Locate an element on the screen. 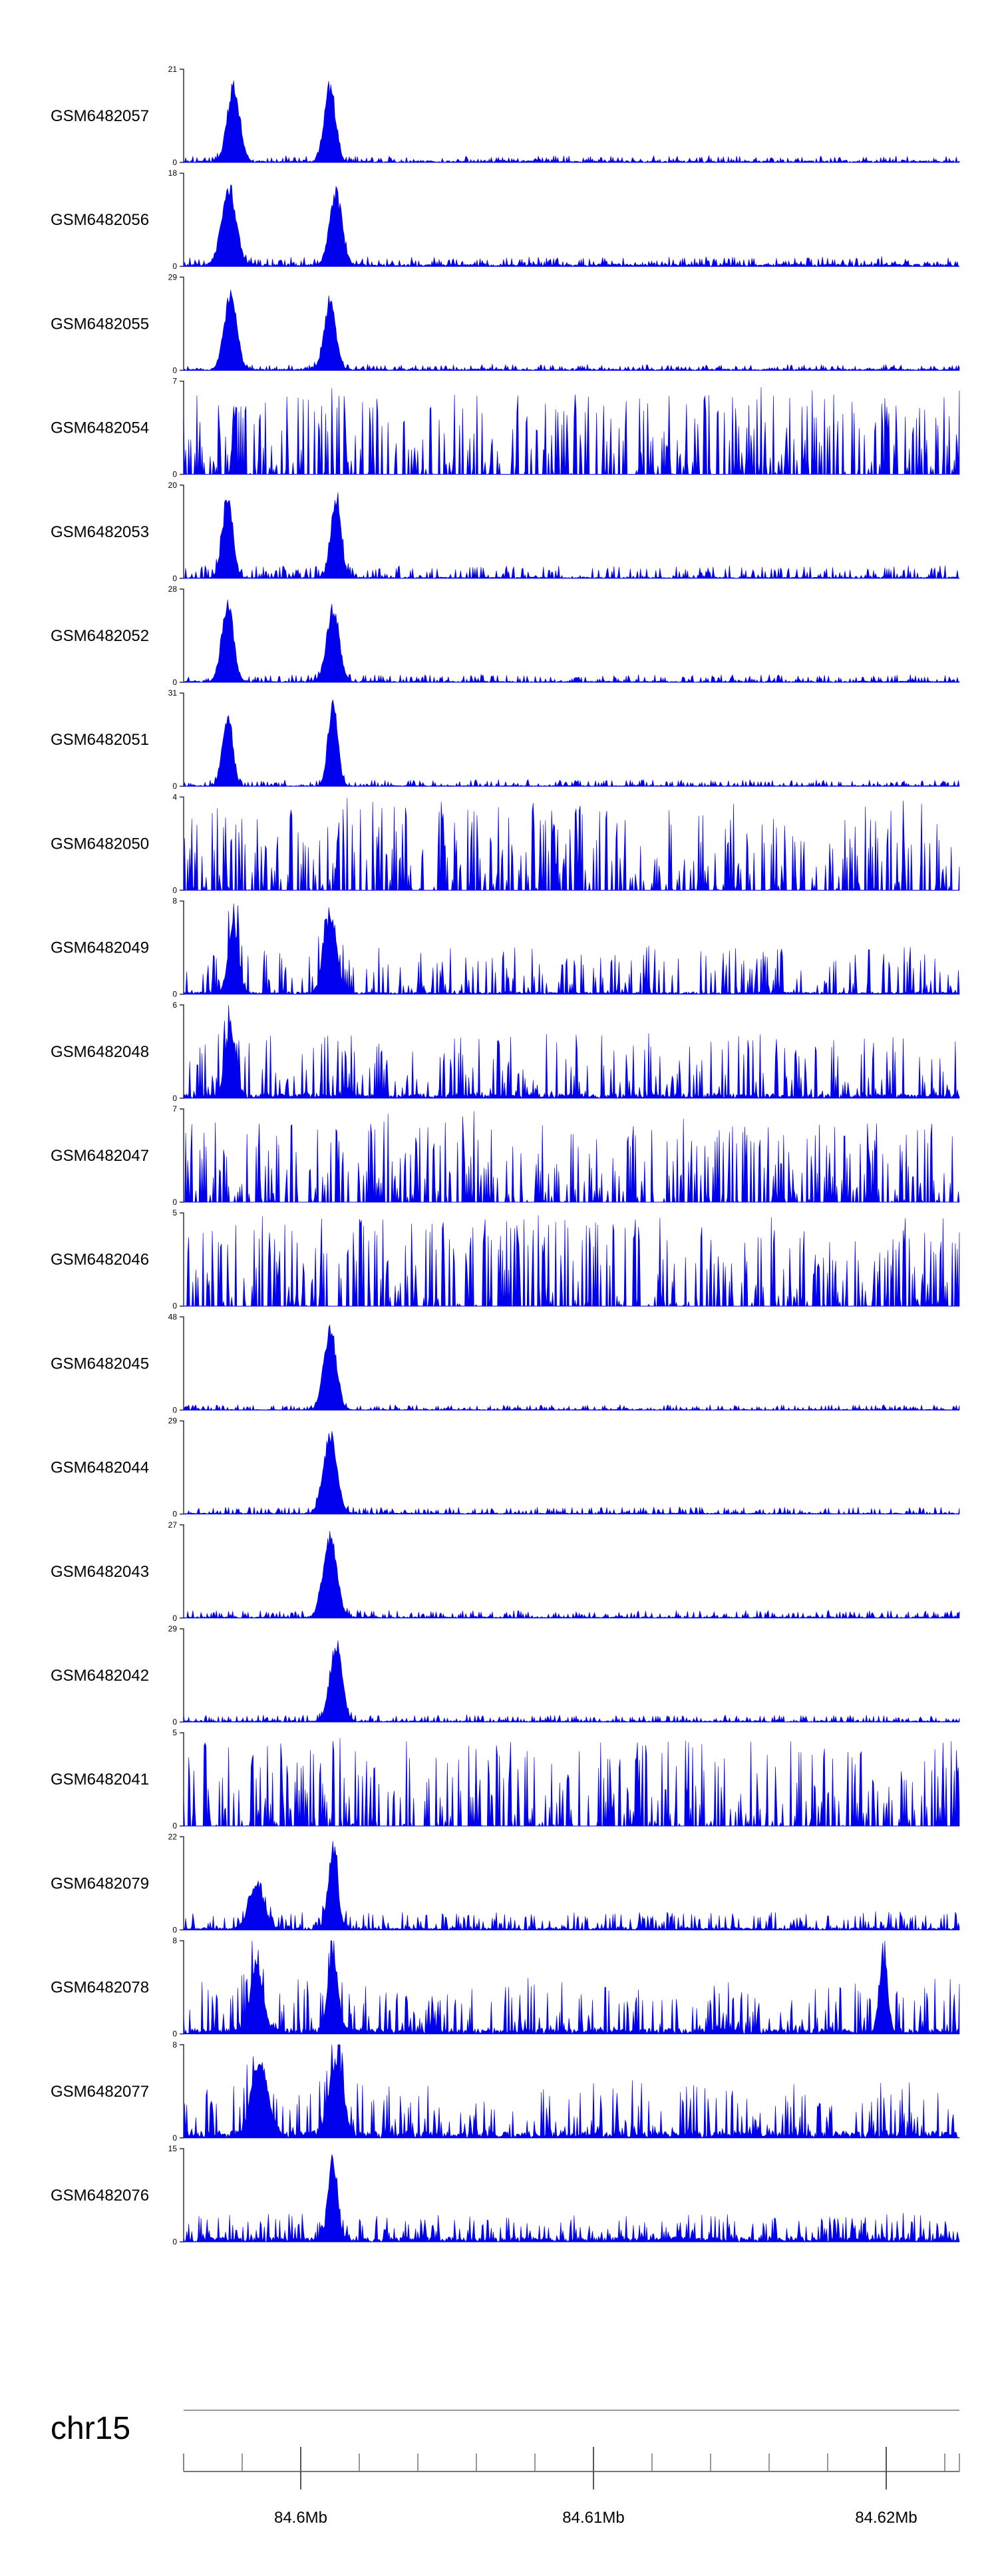  y-max-label: 48 is located at coordinates (173, 1316).